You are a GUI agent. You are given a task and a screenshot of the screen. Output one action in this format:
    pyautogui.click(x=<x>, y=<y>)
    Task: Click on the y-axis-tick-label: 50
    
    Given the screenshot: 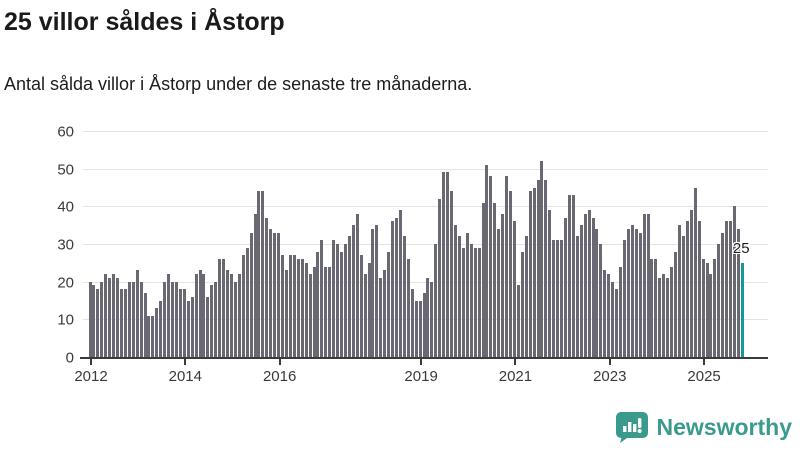 What is the action you would take?
    pyautogui.click(x=65, y=170)
    